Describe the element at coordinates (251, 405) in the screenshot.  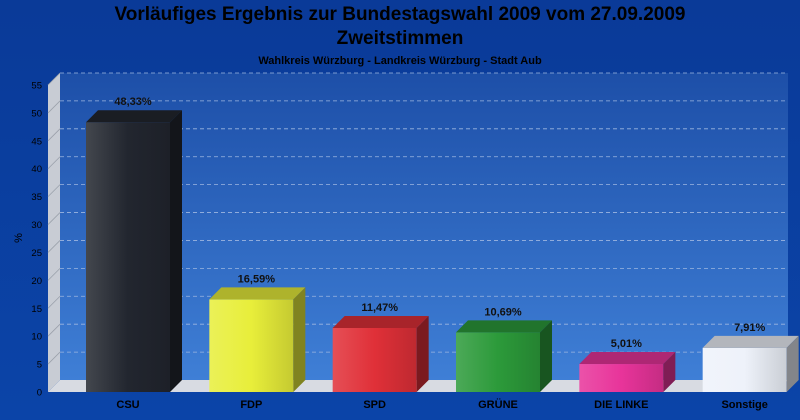
I see `x-tick-label: FDP` at that location.